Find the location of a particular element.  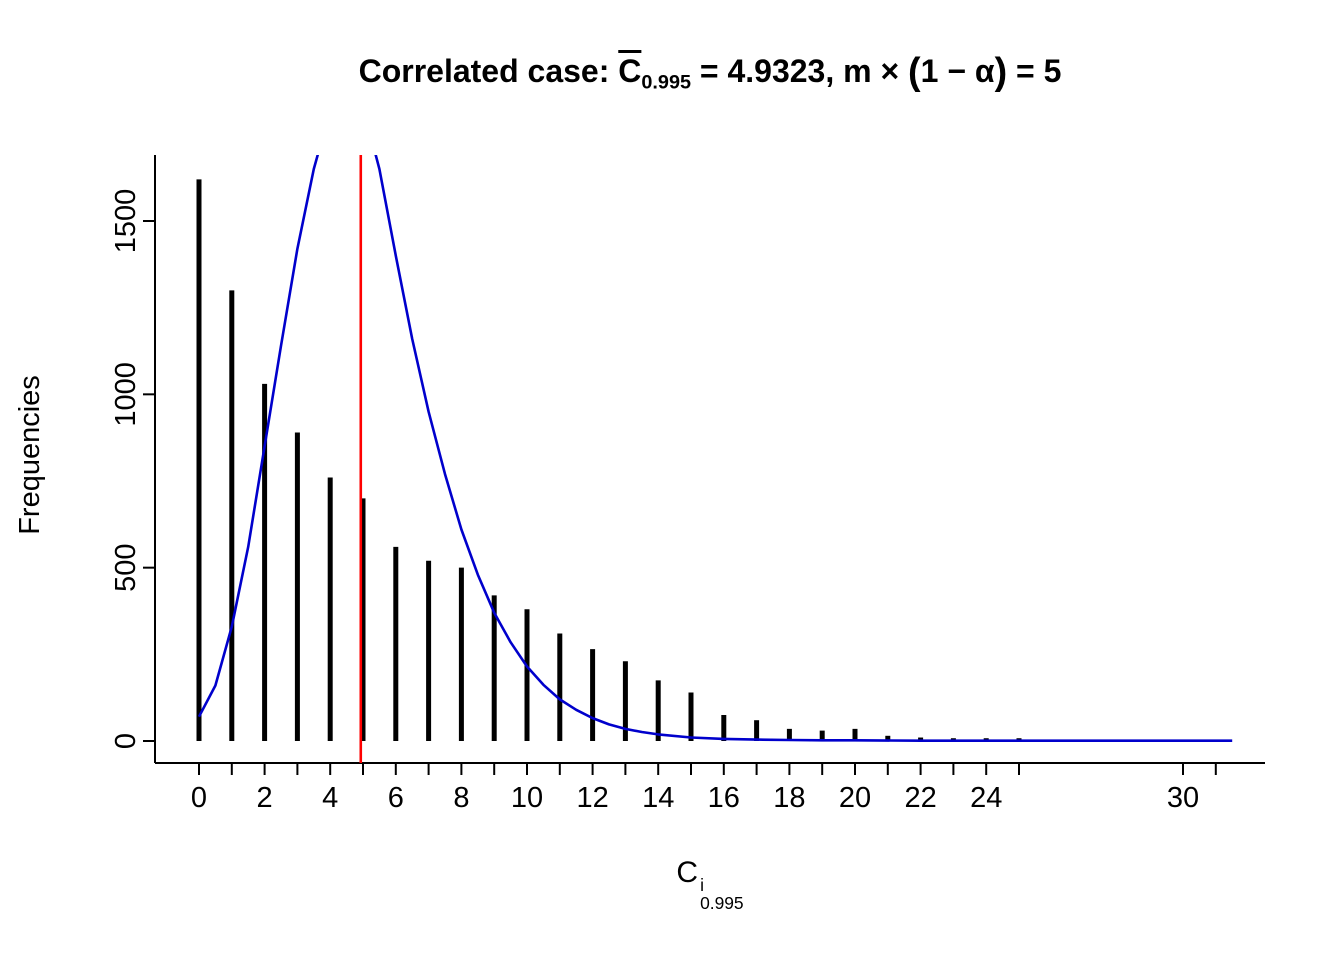

title-suffix: = 5 is located at coordinates (1034, 70).